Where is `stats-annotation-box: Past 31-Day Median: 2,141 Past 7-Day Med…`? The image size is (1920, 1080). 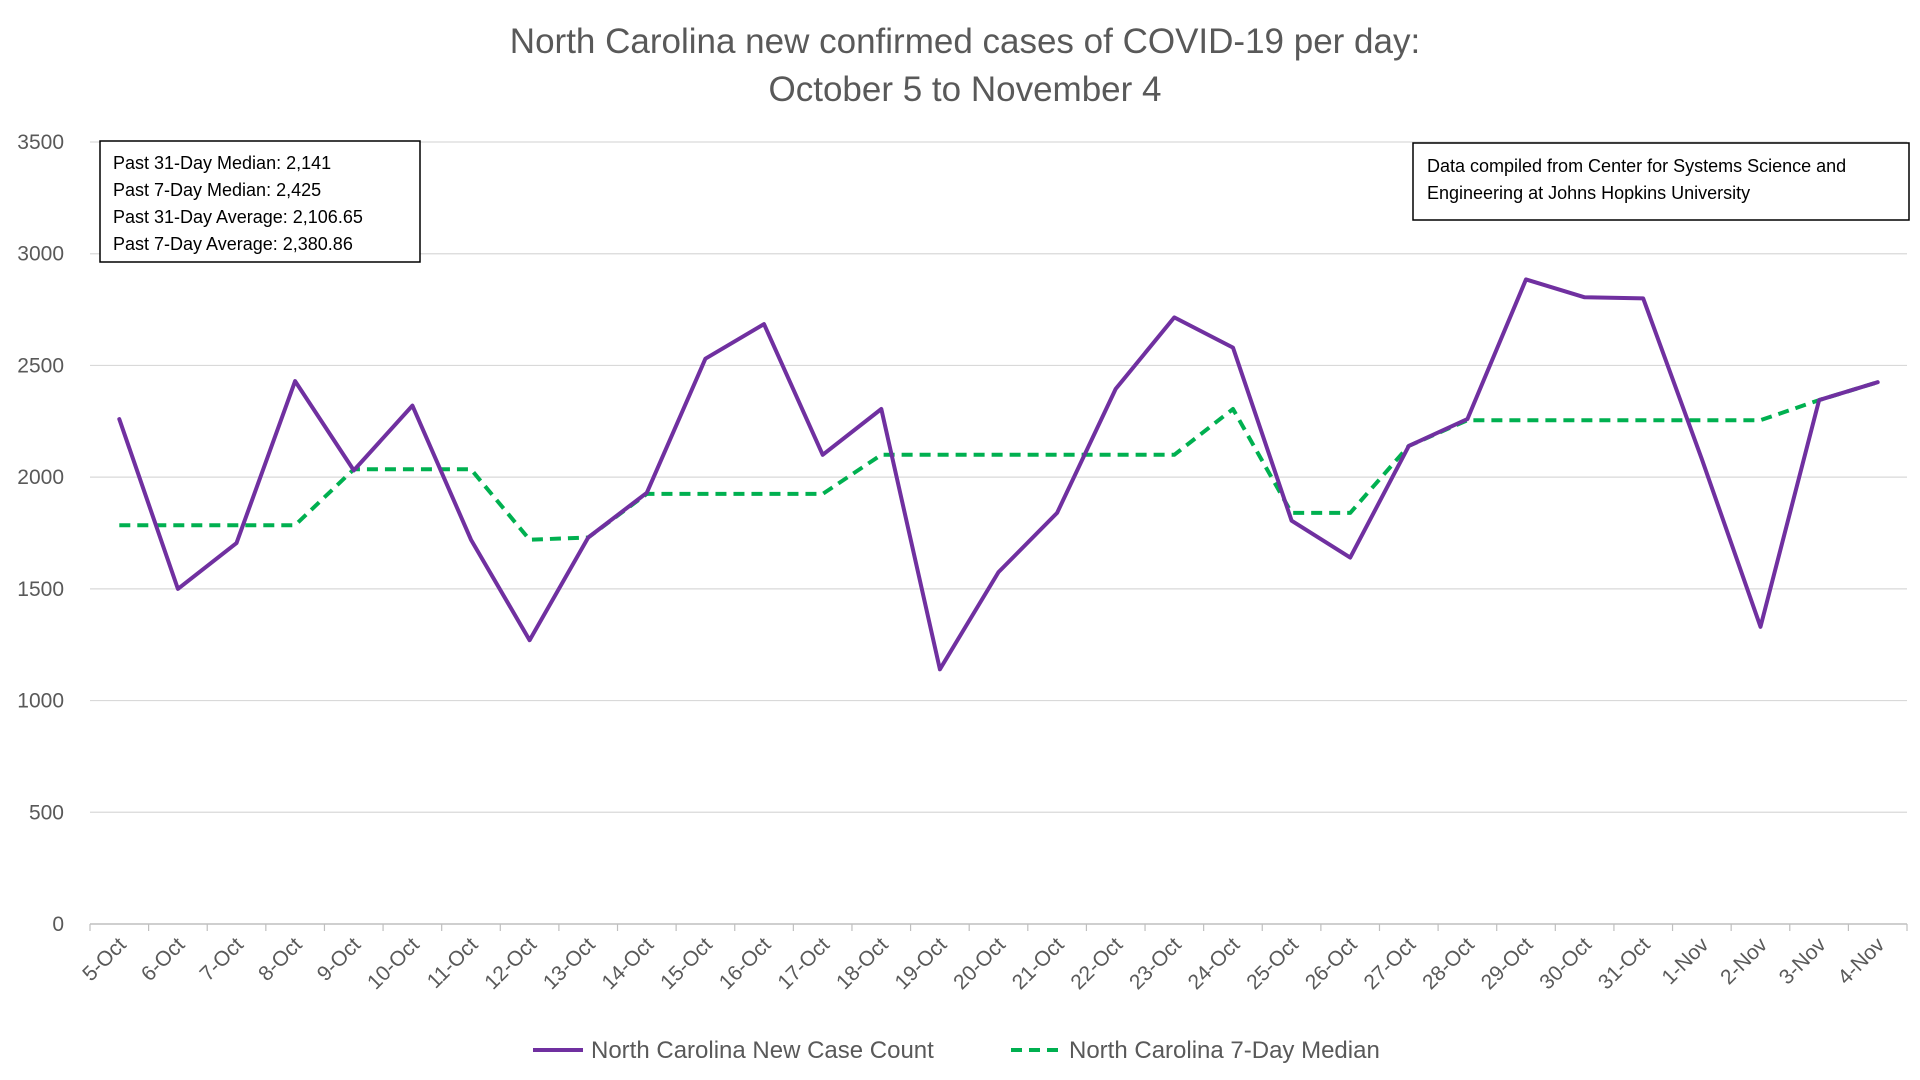
stats-annotation-box: Past 31-Day Median: 2,141 Past 7-Day Med… is located at coordinates (260, 201).